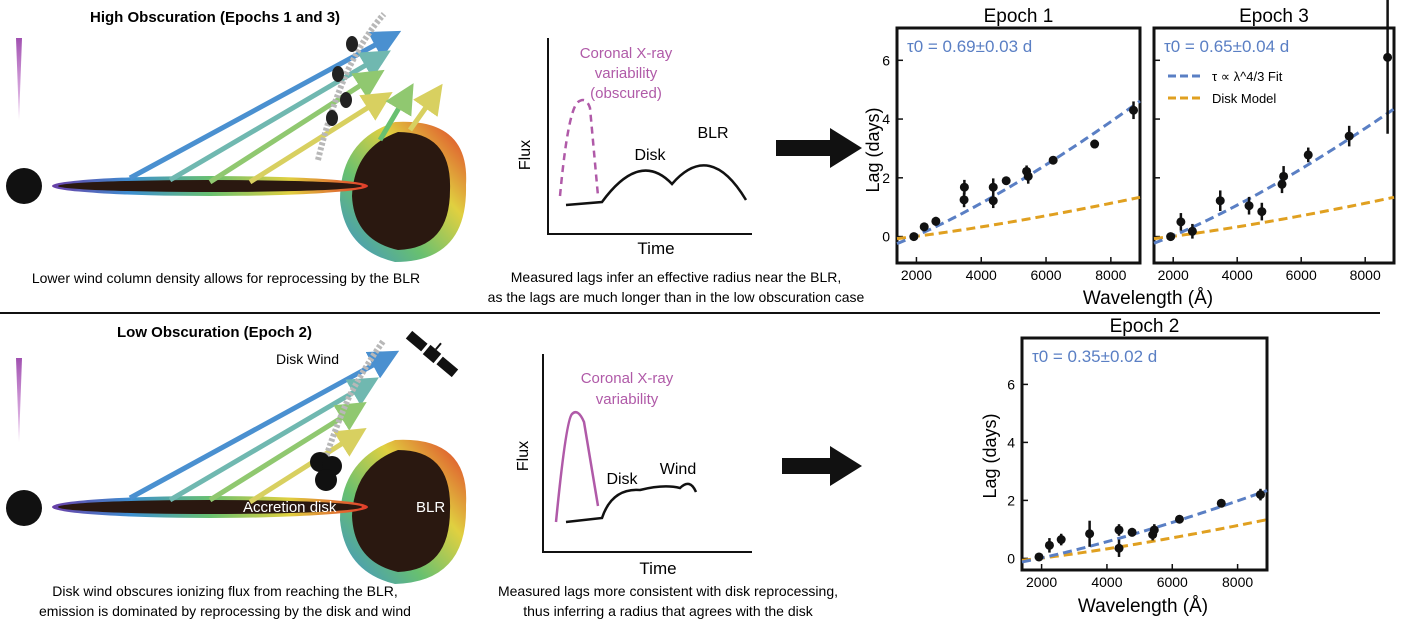 This screenshot has width=1417, height=622. I want to click on top-schematic, so click(236, 136).